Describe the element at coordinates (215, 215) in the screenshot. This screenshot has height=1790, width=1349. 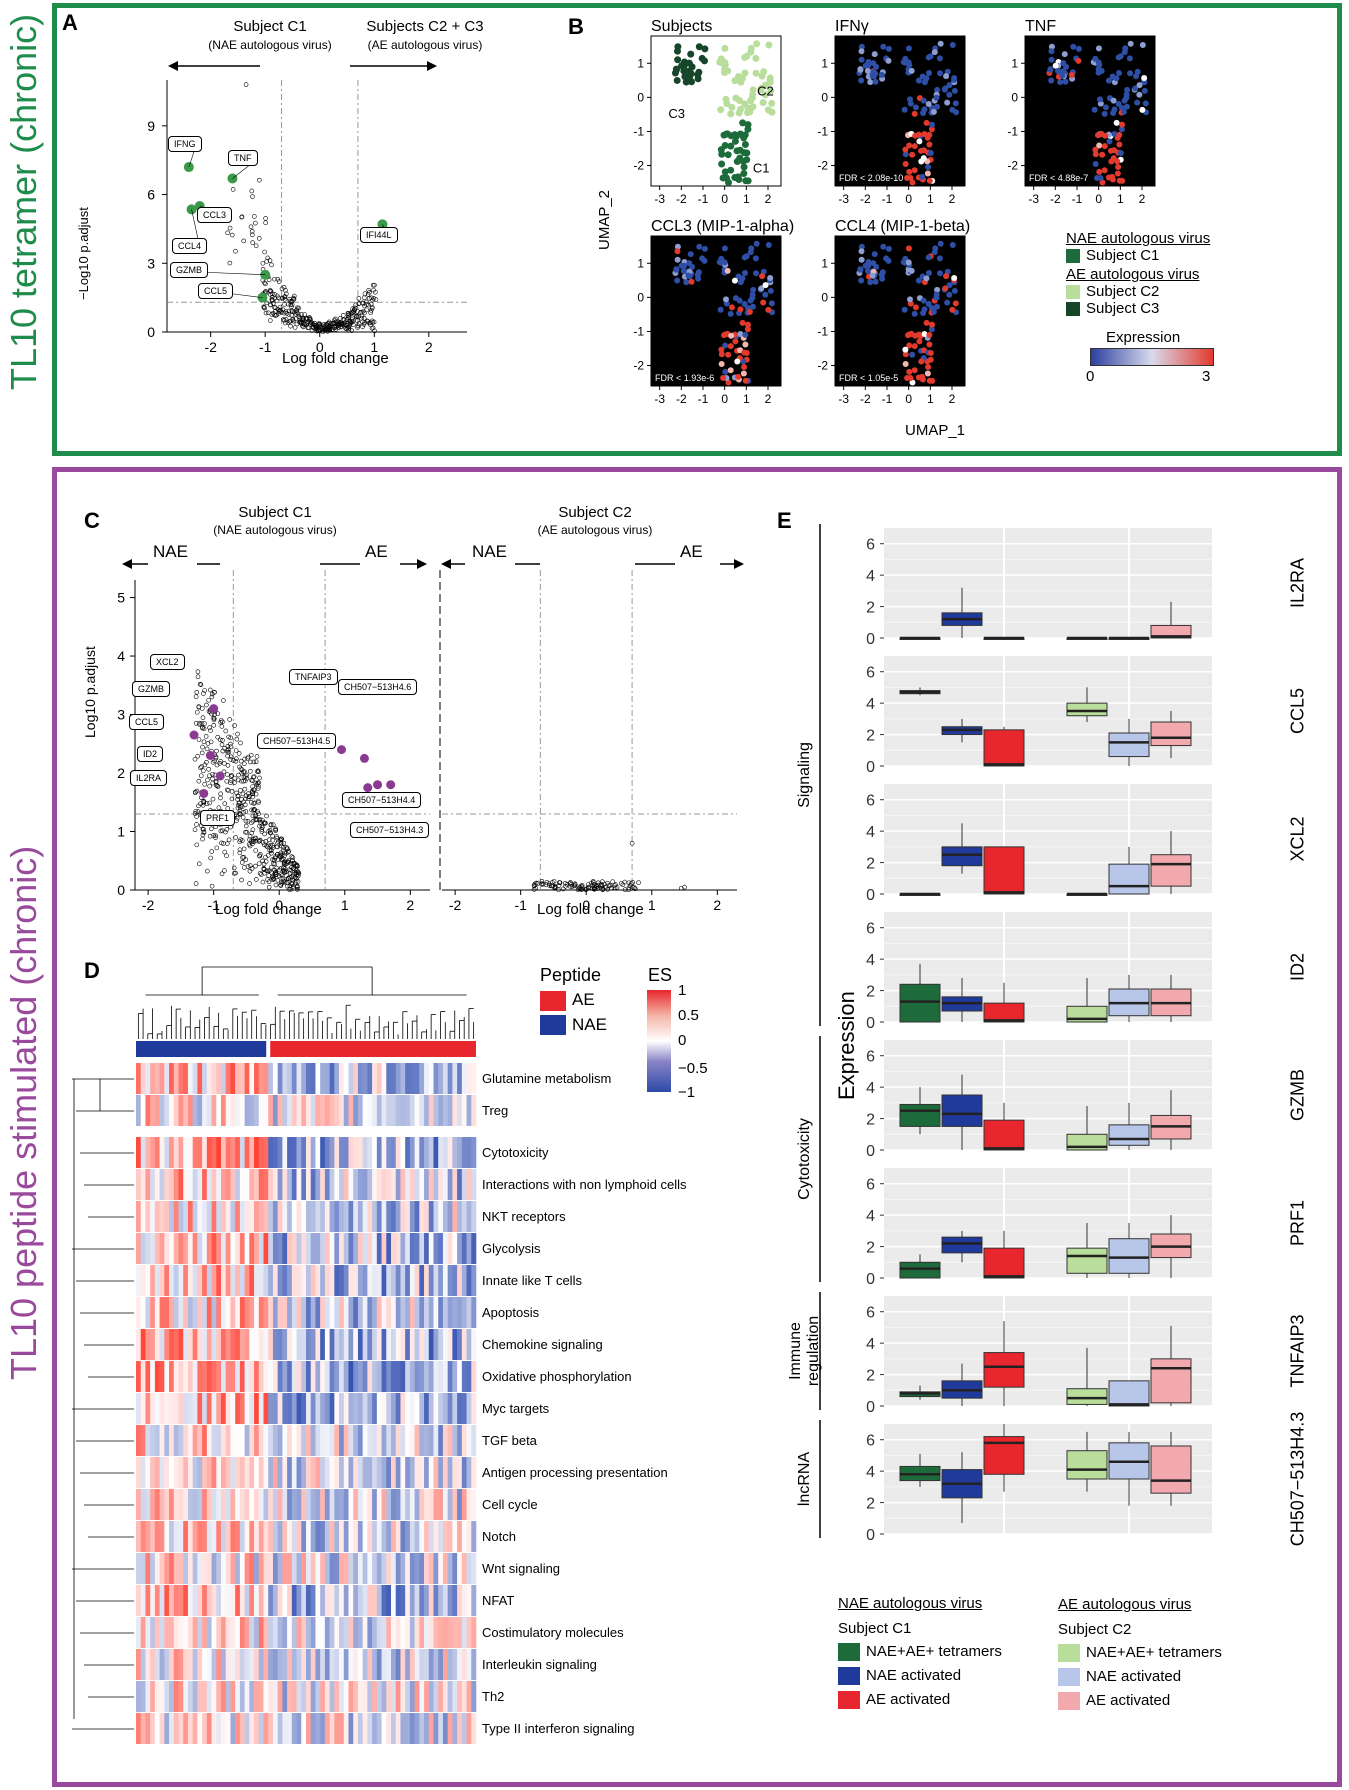
I see `a-callout-ccl3: CCL3` at that location.